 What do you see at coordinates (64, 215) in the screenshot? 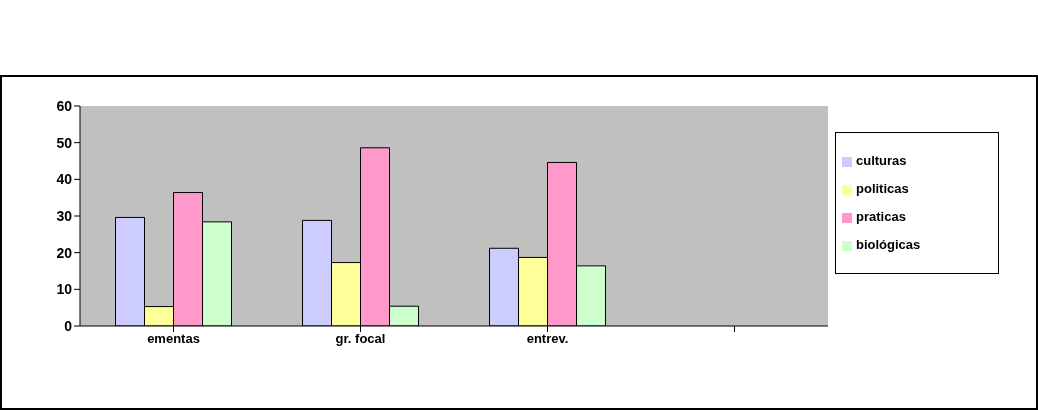
I see `y-tick-label: 30` at bounding box center [64, 215].